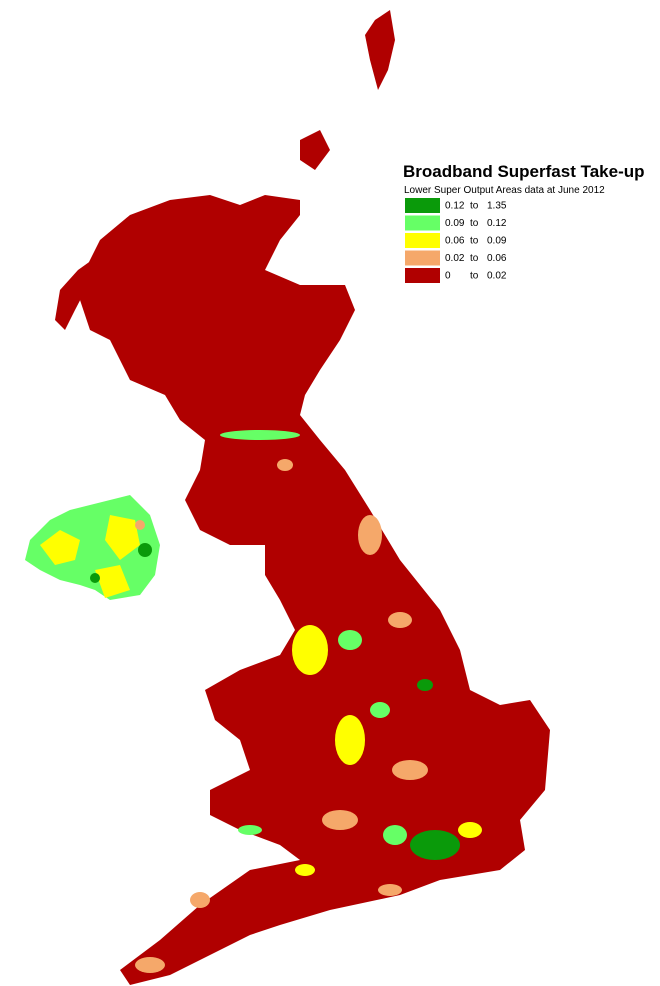  What do you see at coordinates (497, 206) in the screenshot?
I see `legend-to: 1.35` at bounding box center [497, 206].